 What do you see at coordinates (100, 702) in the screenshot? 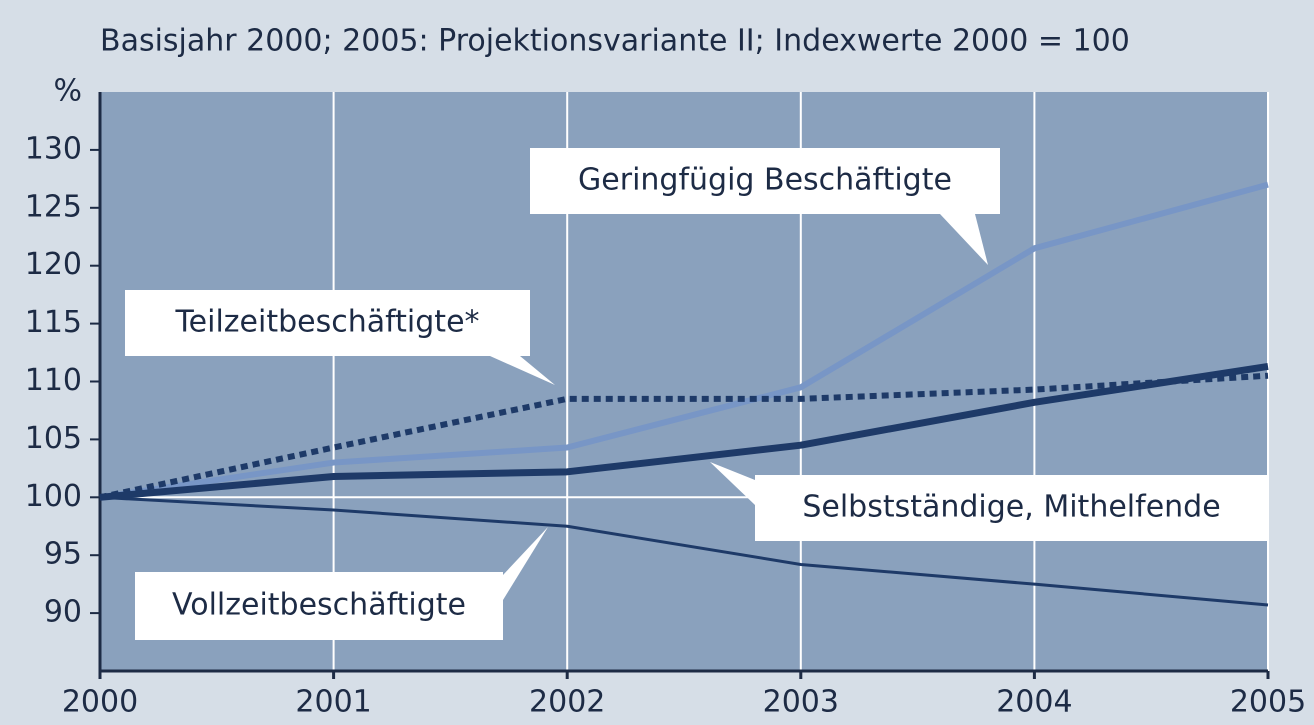
I see `x-tick-label: 2000` at bounding box center [100, 702].